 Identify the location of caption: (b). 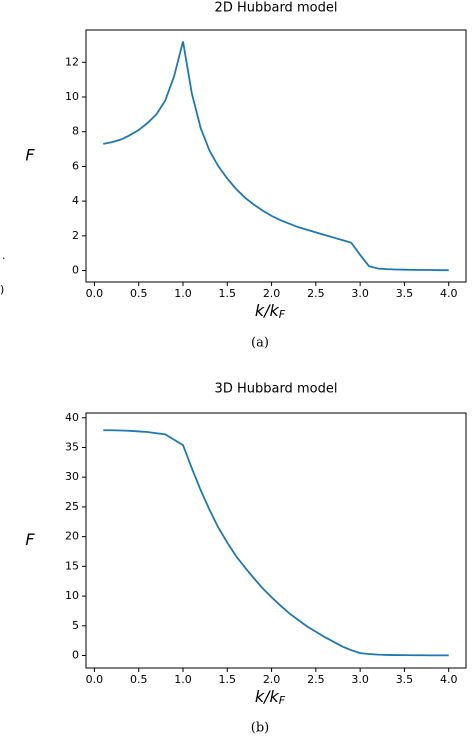
(260, 728).